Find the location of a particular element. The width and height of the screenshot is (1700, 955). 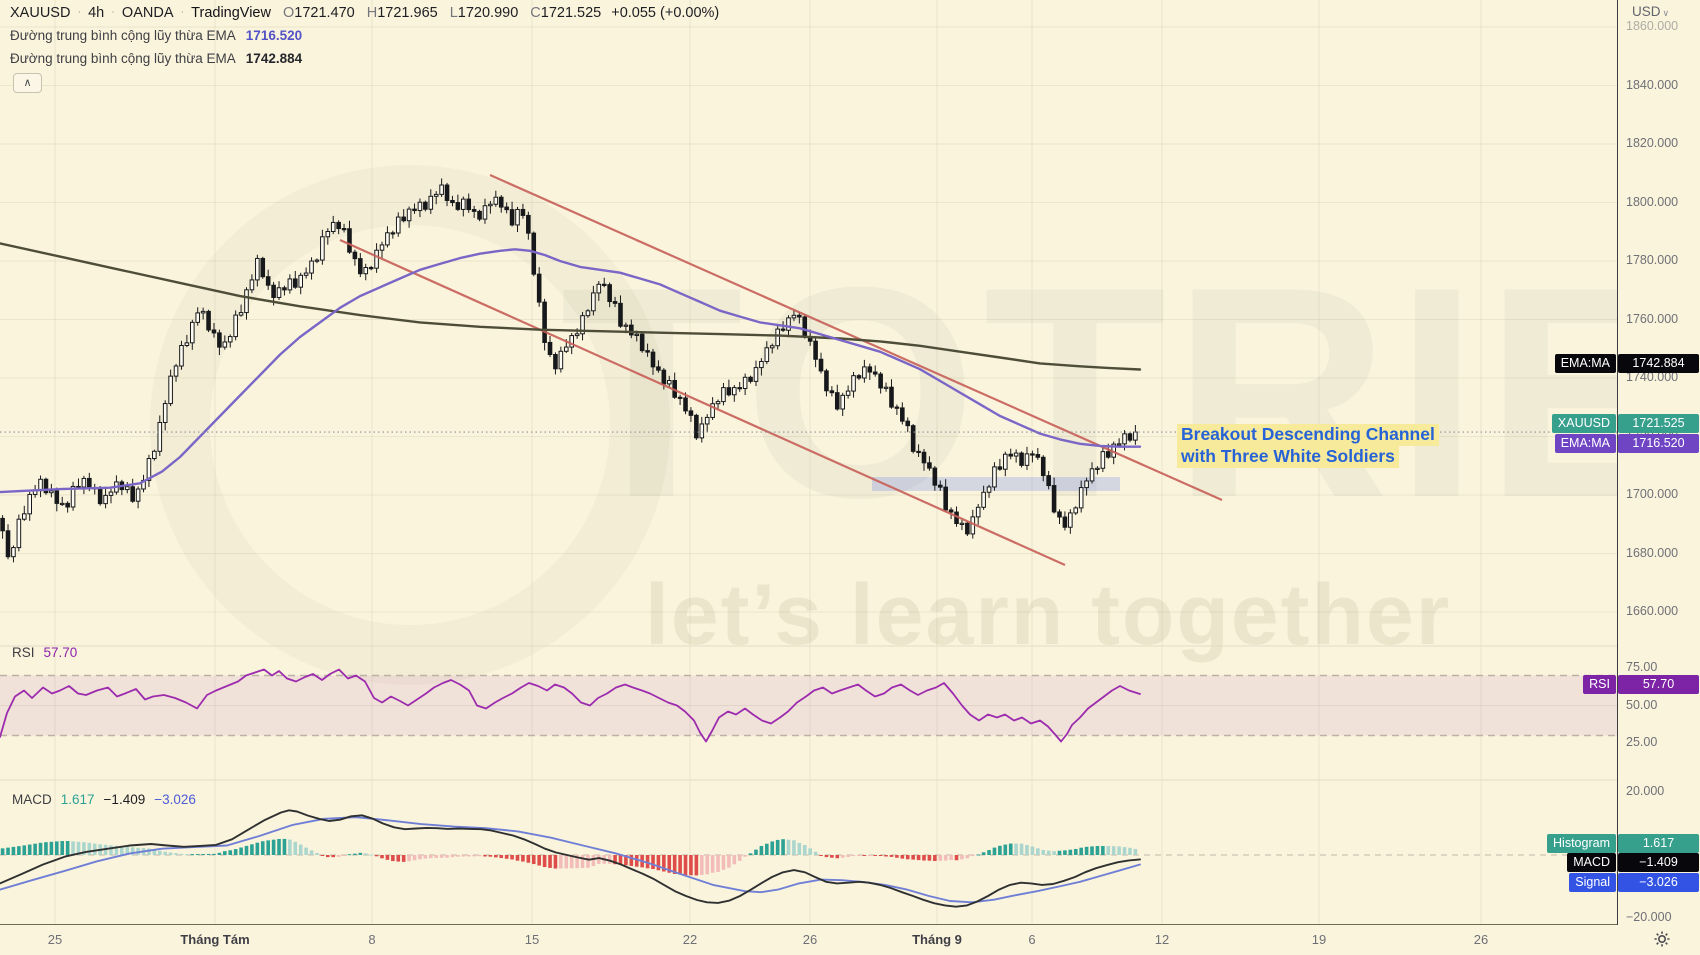

legend-collapse-button: ∧ is located at coordinates (27, 83).